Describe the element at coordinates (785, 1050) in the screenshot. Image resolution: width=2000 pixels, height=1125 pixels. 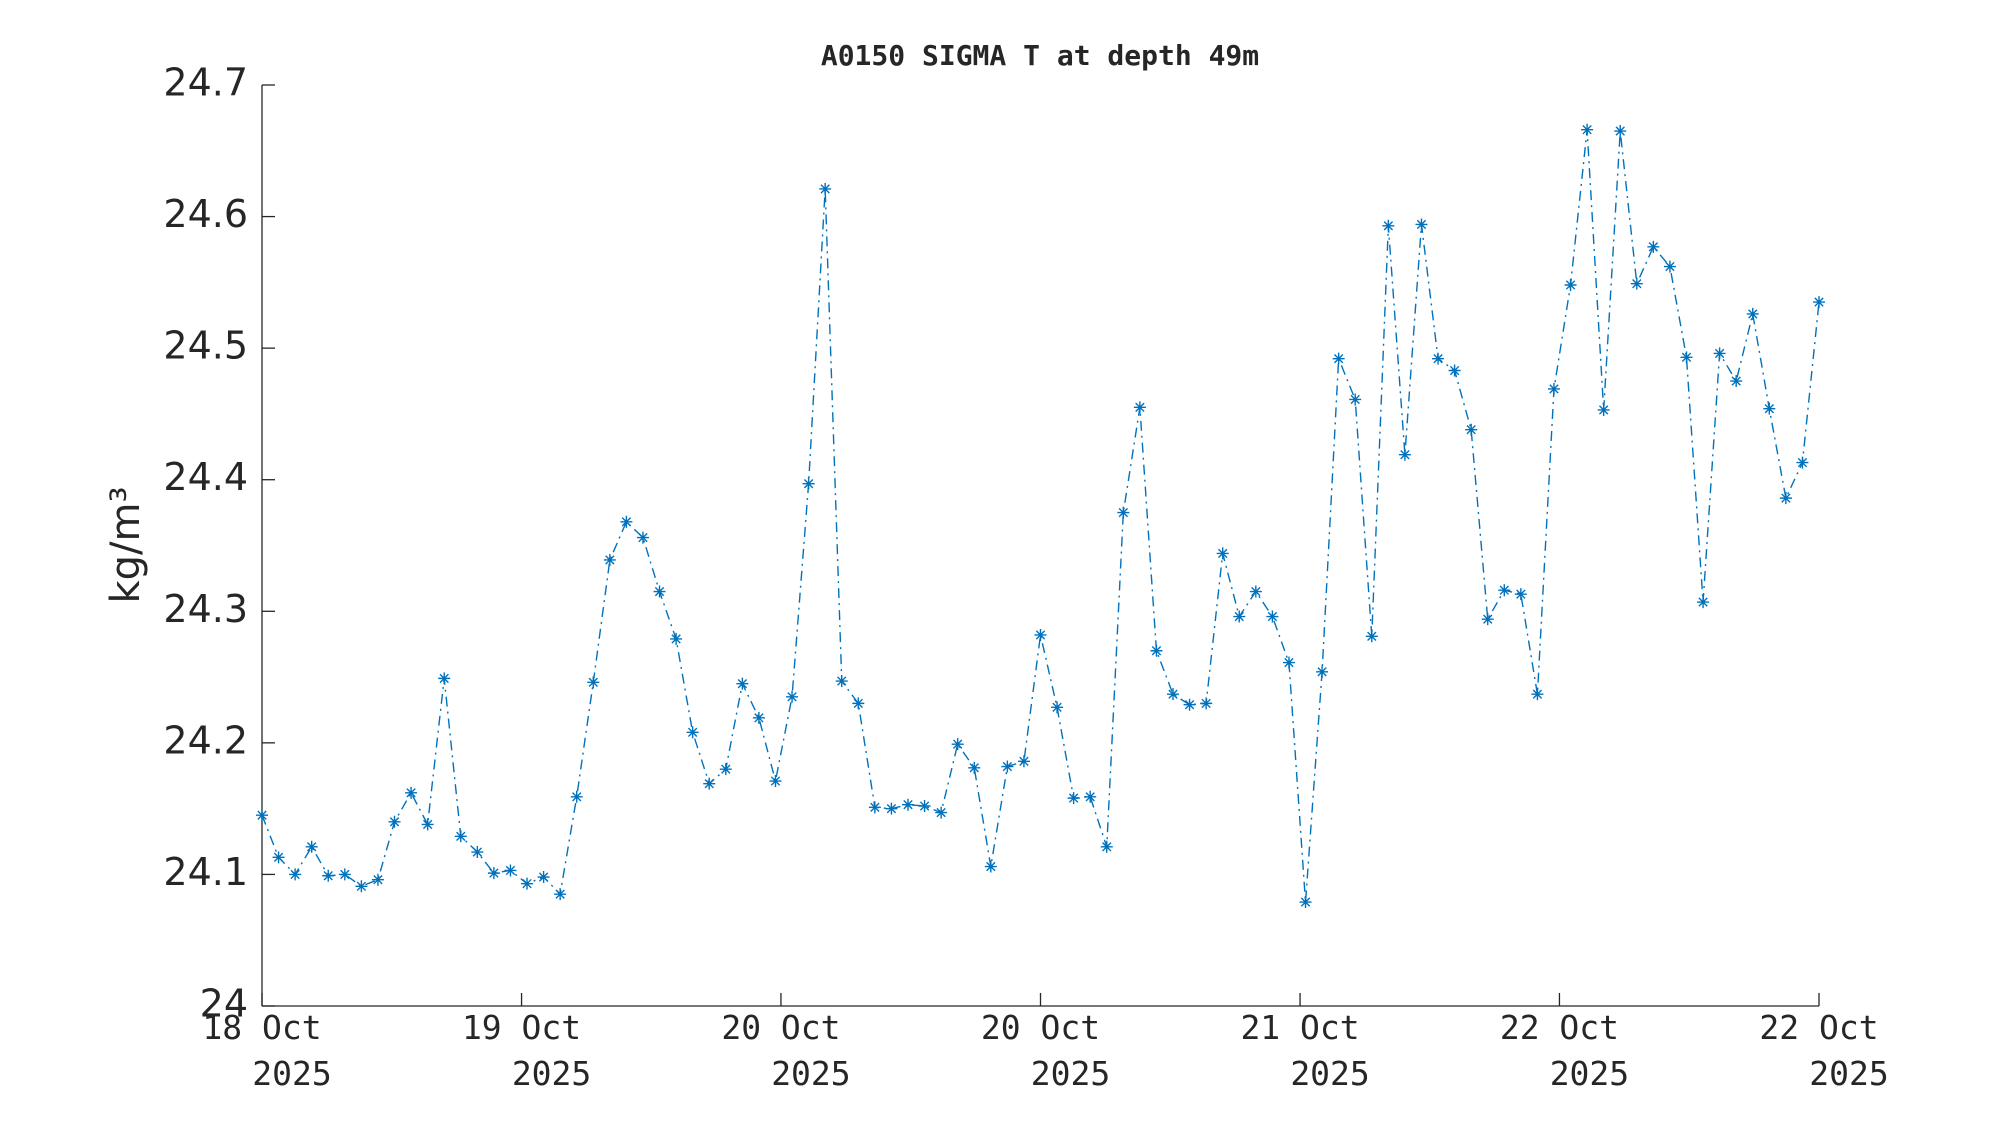
I see `x-tick-label: 20 Oct 2025` at that location.